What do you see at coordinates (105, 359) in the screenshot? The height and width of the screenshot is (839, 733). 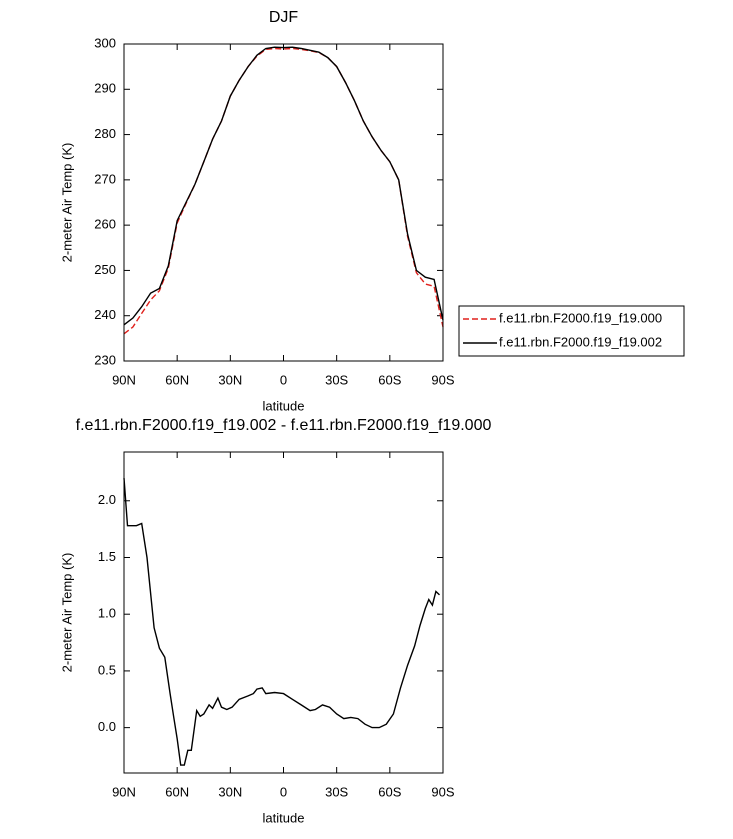 I see `y-tick-label: 230` at bounding box center [105, 359].